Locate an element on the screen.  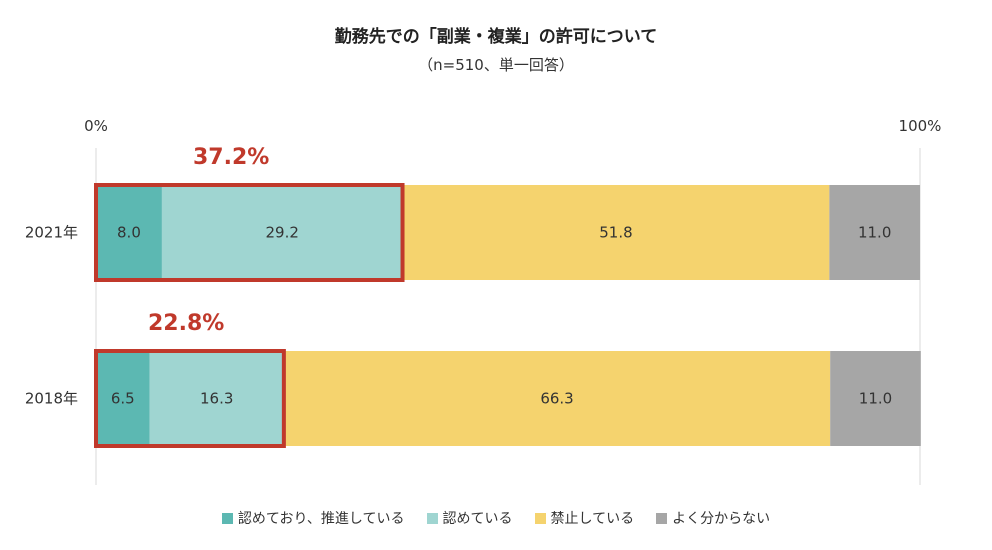
legend: 認めており、推進している 認めている 禁止している よく分からない is located at coordinates (496, 518).